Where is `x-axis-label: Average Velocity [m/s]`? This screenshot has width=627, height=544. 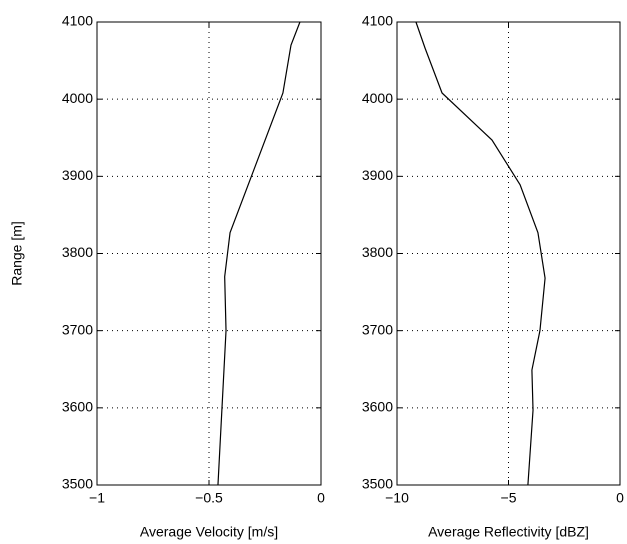 x-axis-label: Average Velocity [m/s] is located at coordinates (209, 532).